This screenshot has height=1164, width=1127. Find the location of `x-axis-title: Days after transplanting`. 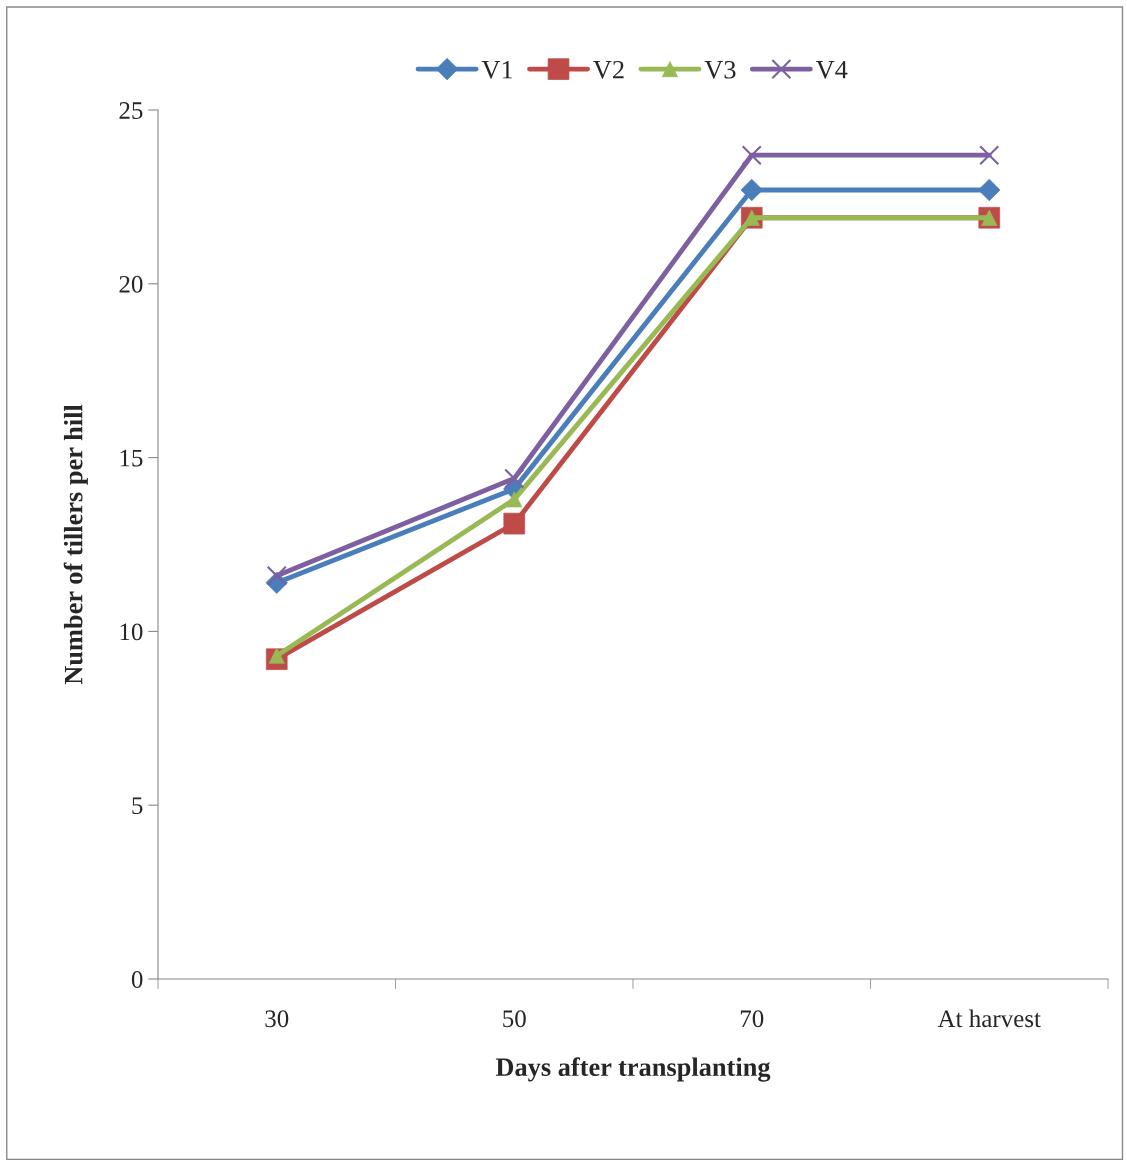

x-axis-title: Days after transplanting is located at coordinates (633, 1069).